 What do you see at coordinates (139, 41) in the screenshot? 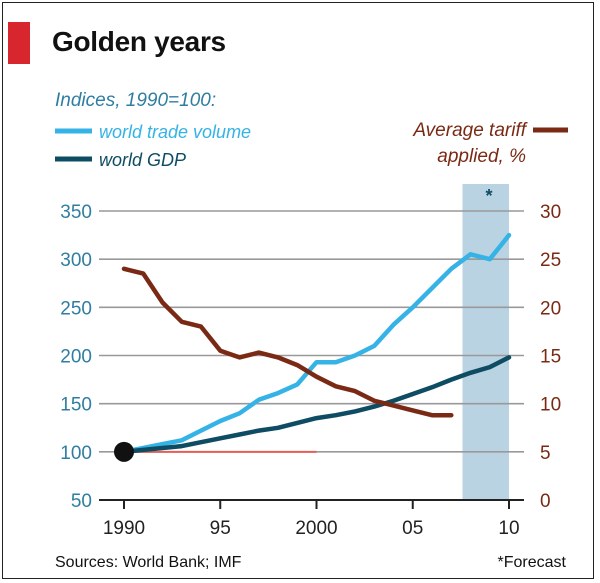
I see `chart-title: Golden years` at bounding box center [139, 41].